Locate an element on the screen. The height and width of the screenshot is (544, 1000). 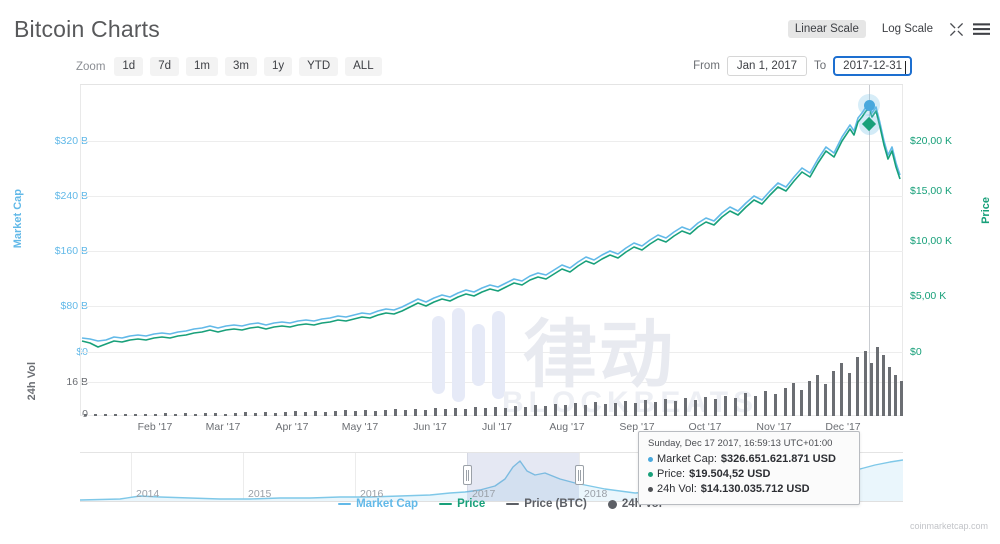
source-credit: coinmarketcap.com is located at coordinates (948, 526).